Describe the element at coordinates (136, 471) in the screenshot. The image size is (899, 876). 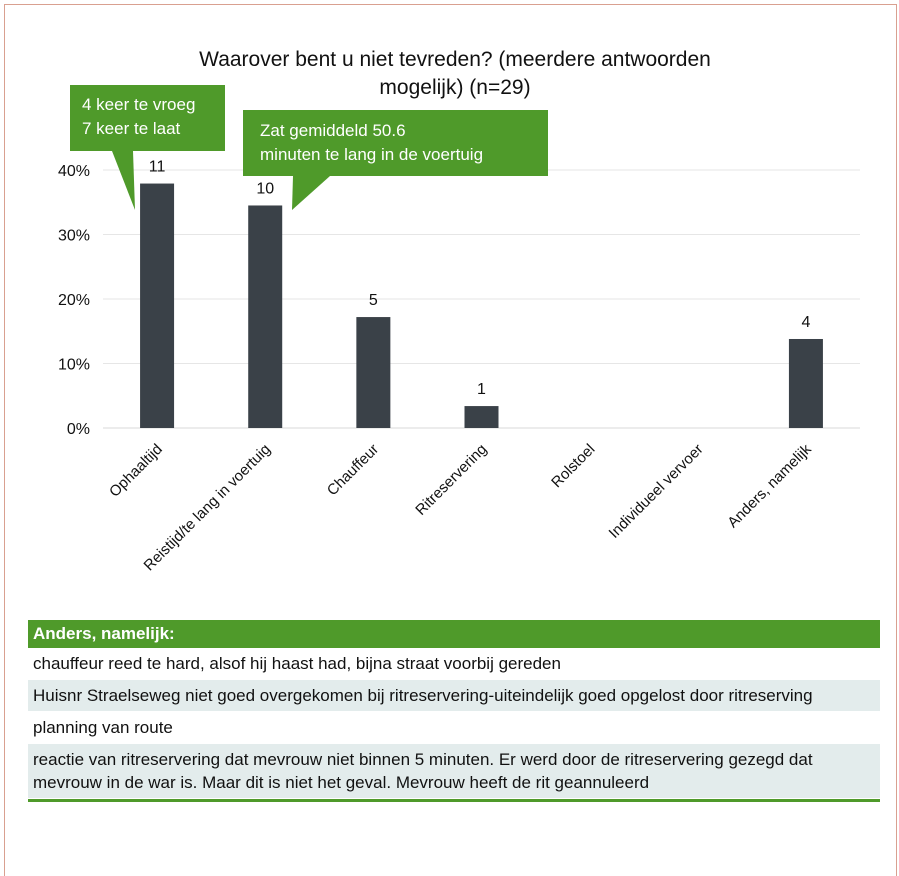
I see `x-tick-label: Ophaaltijd` at that location.